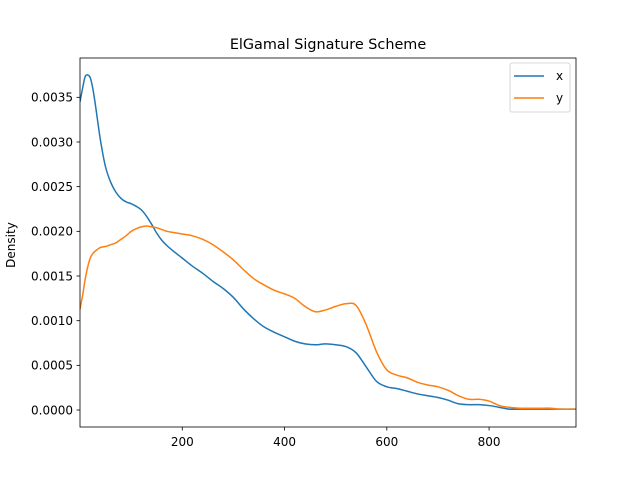  I want to click on chart-legend: x y, so click(540, 87).